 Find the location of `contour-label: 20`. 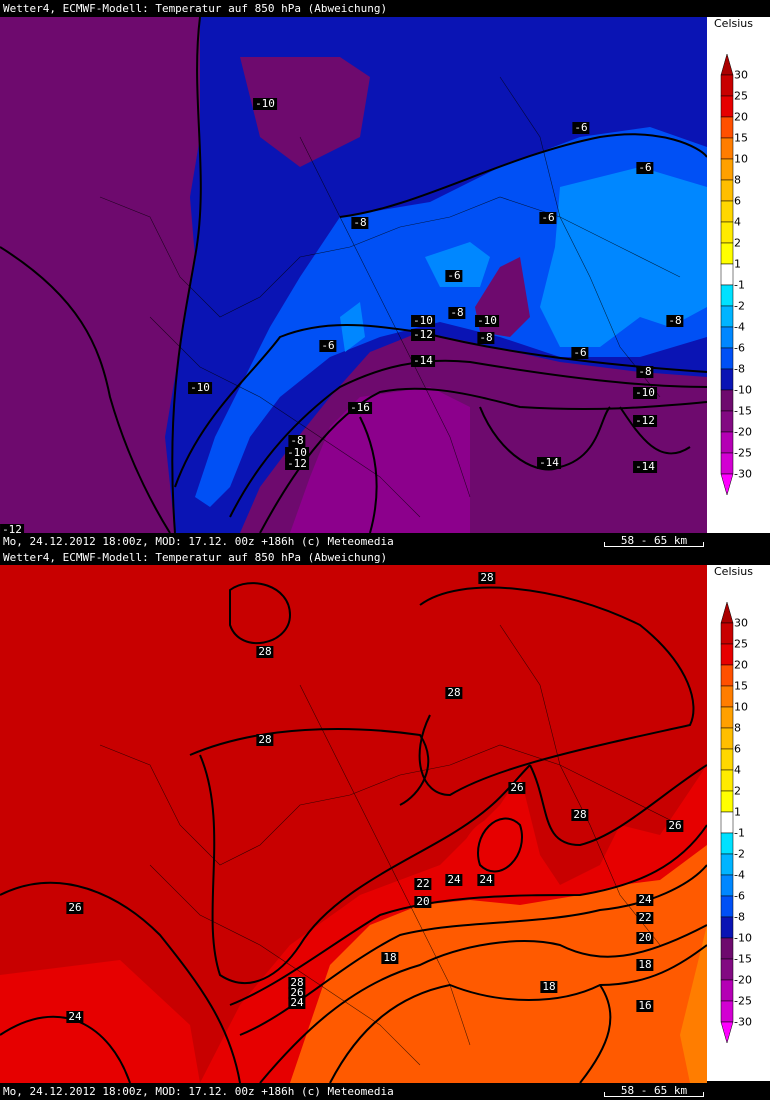

contour-label: 20 is located at coordinates (645, 937).